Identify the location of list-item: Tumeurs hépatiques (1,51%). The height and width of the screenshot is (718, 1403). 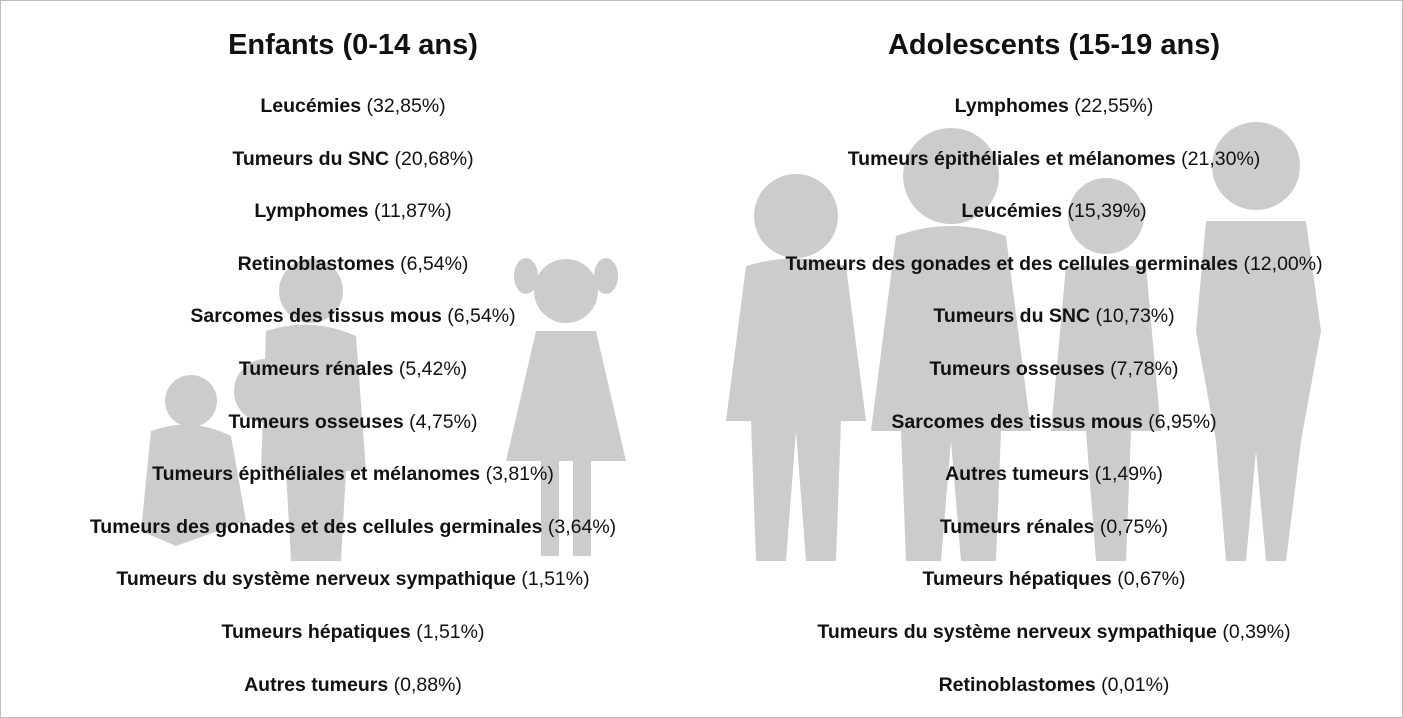
(353, 632).